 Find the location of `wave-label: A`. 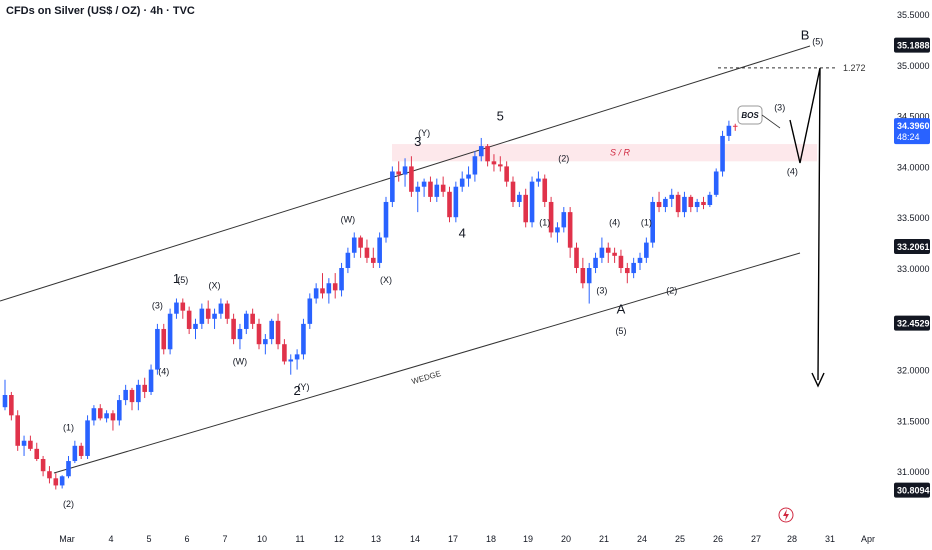

wave-label: A is located at coordinates (621, 309).